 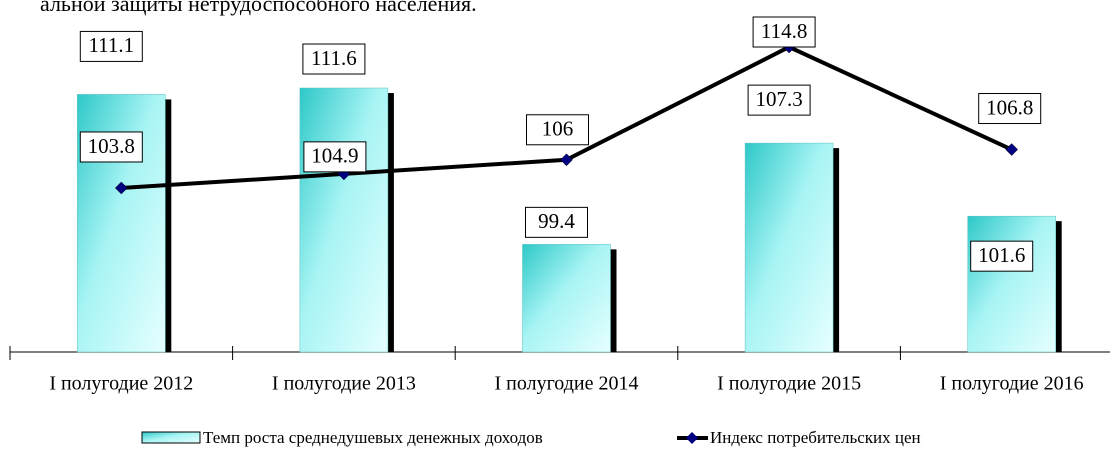 I want to click on legend-label: Индекс потребительских цен, so click(x=815, y=437).